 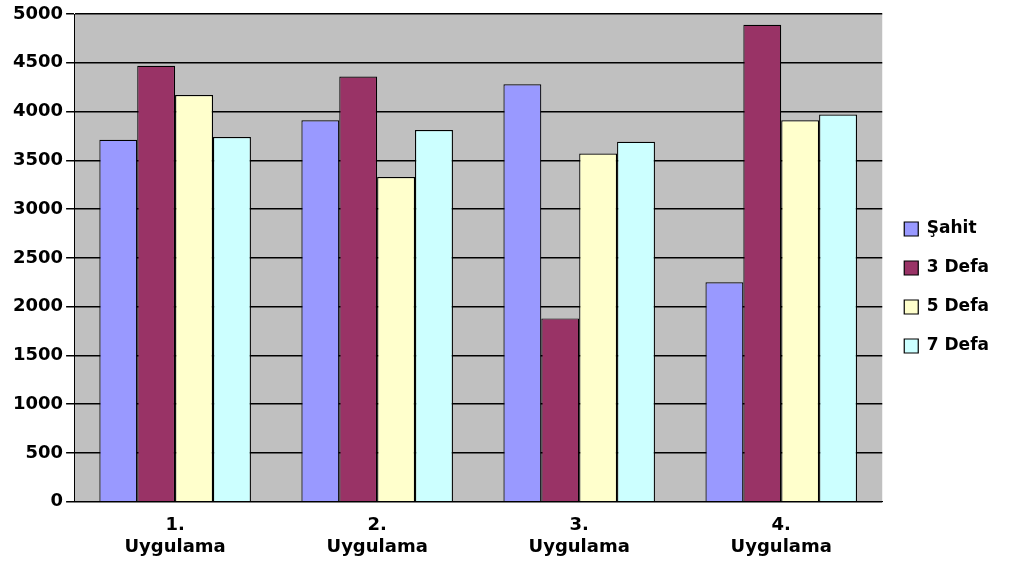 What do you see at coordinates (38, 207) in the screenshot?
I see `y-tick-label: 3000` at bounding box center [38, 207].